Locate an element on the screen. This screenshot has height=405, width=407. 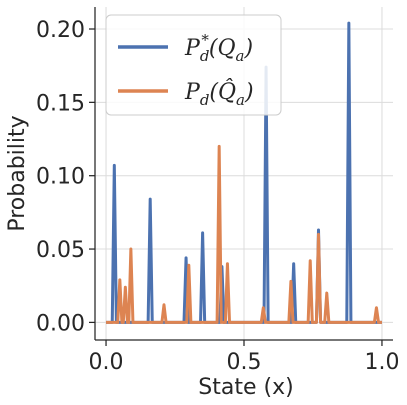
y-tick-label: 0.00 is located at coordinates (60, 323).